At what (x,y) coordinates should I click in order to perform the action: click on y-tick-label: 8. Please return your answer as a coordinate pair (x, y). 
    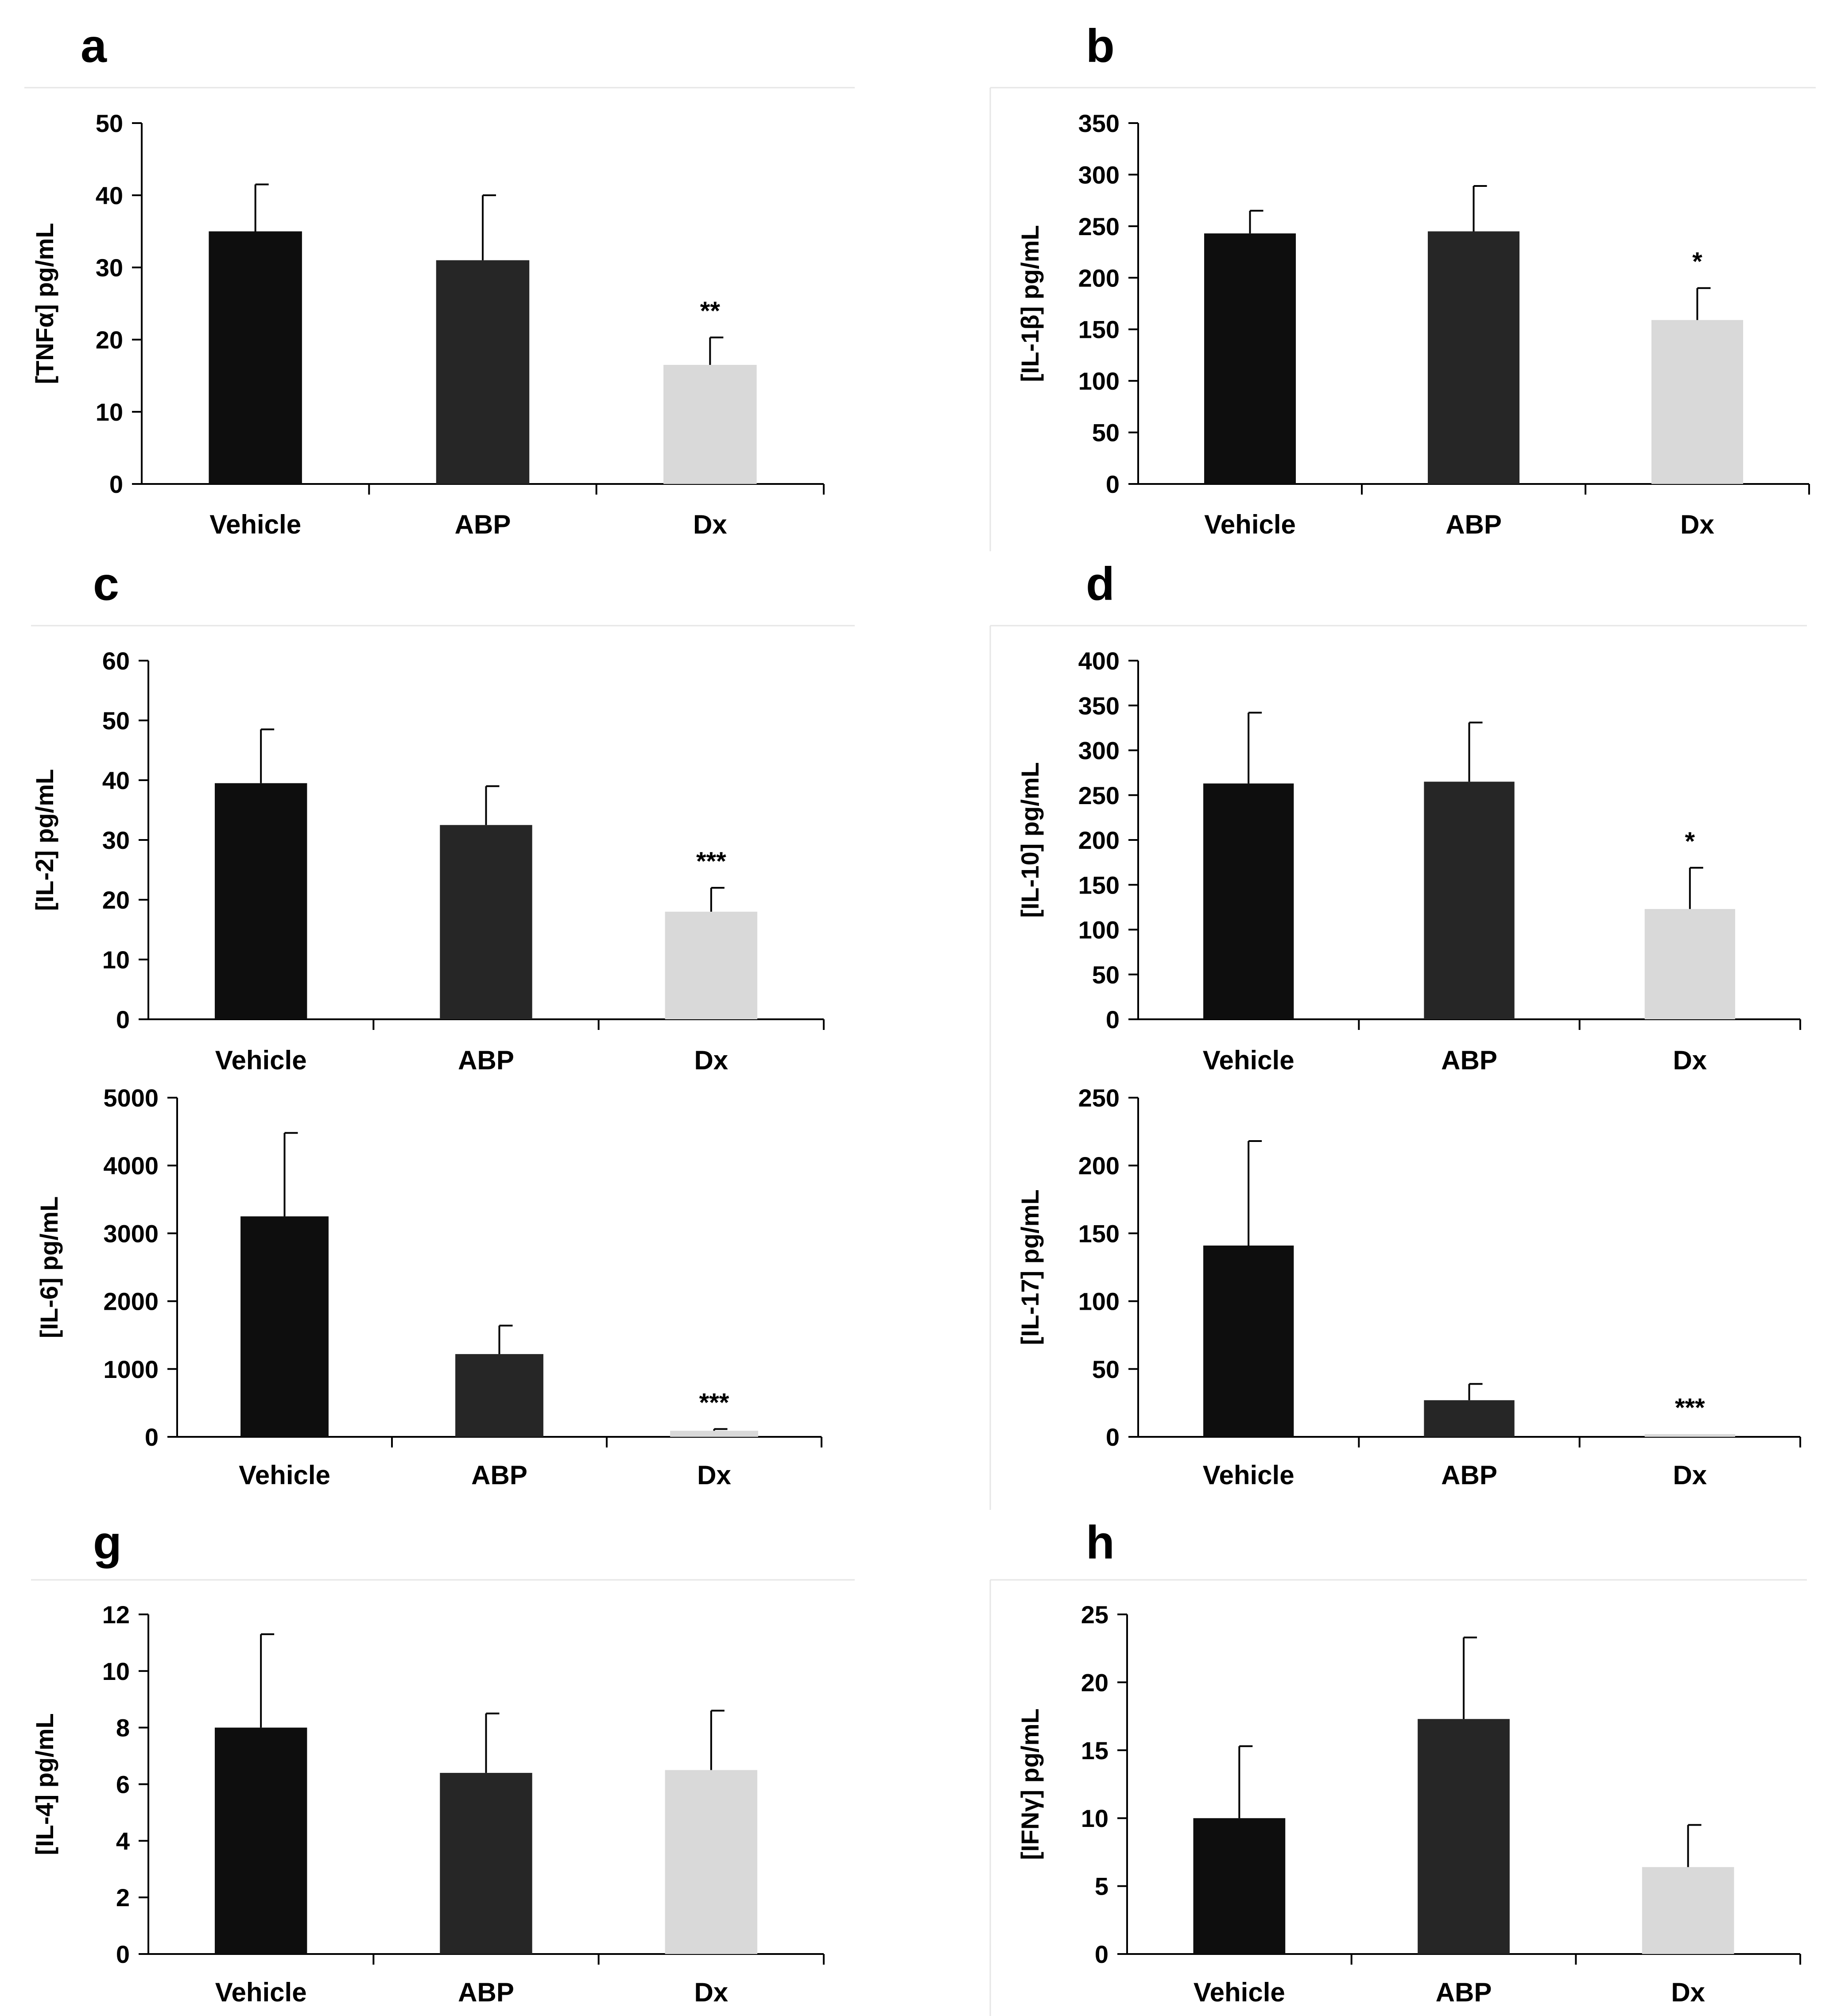
    Looking at the image, I should click on (123, 1728).